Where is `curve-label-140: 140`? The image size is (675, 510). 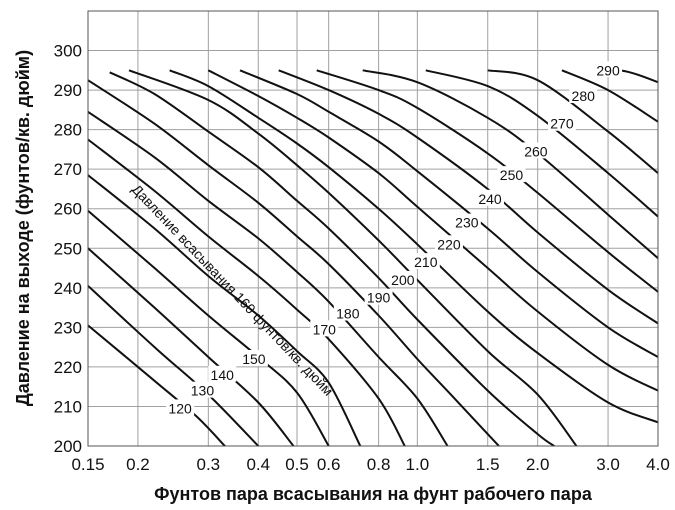 curve-label-140: 140 is located at coordinates (223, 375).